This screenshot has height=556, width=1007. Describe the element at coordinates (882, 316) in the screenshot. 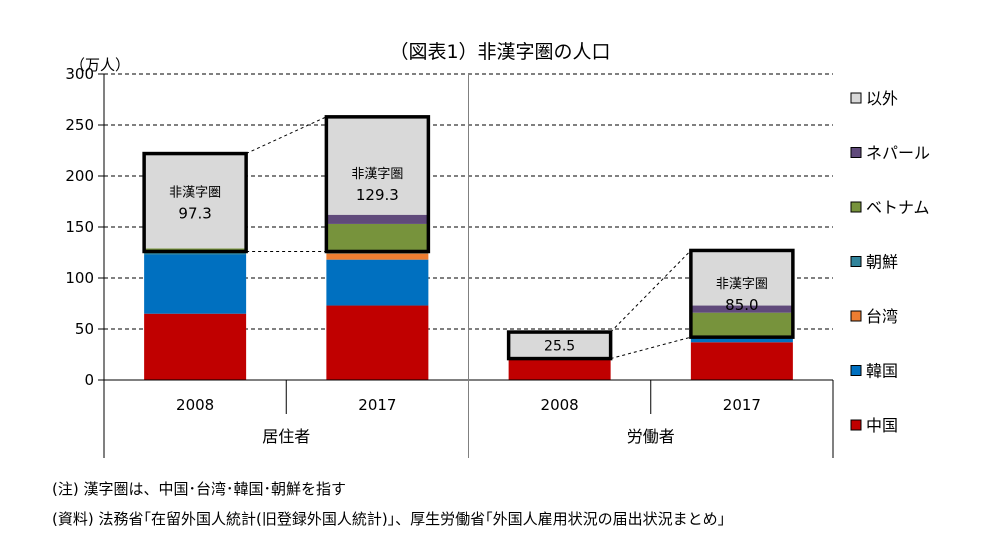

I see `legend-label: 台湾` at that location.